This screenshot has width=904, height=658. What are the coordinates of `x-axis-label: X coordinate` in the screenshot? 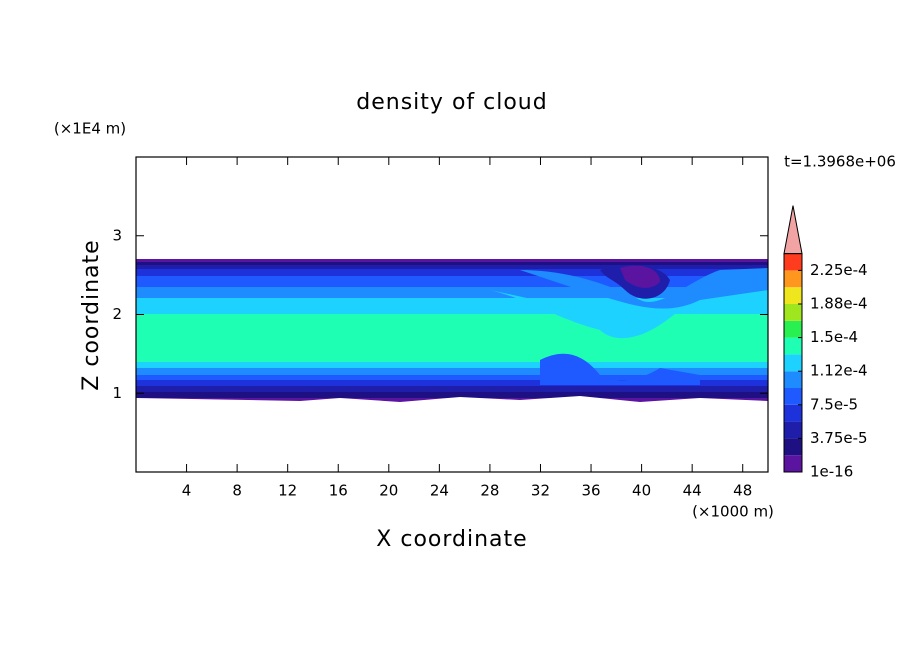 It's located at (451, 539).